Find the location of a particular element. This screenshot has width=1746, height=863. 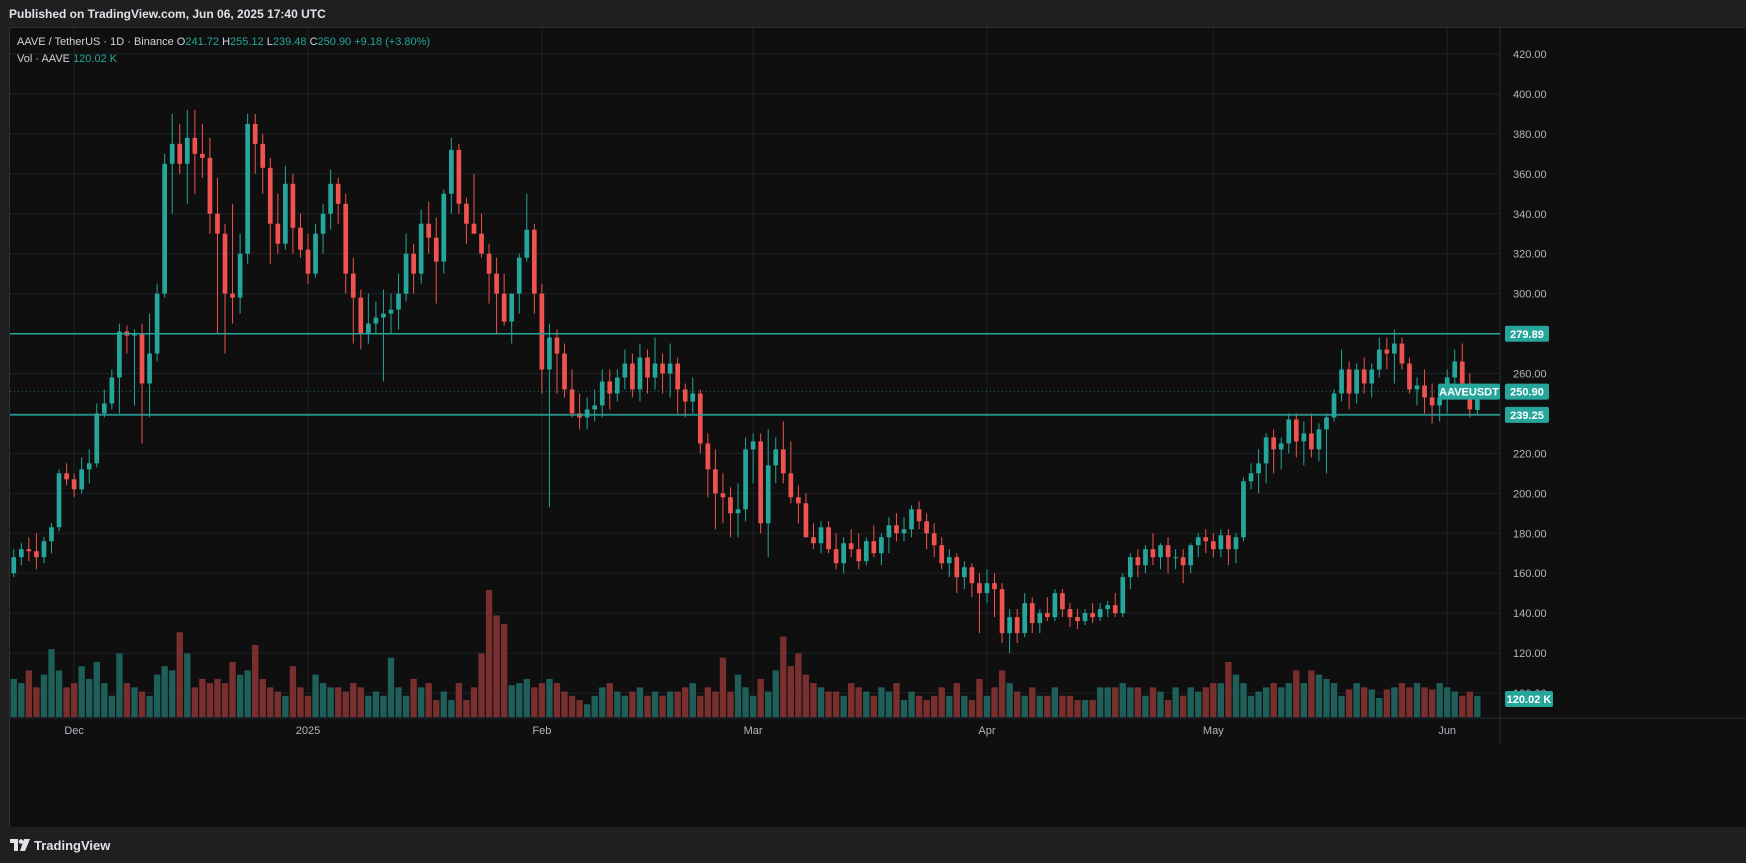

y-tick-label: 320.00 is located at coordinates (1530, 255).